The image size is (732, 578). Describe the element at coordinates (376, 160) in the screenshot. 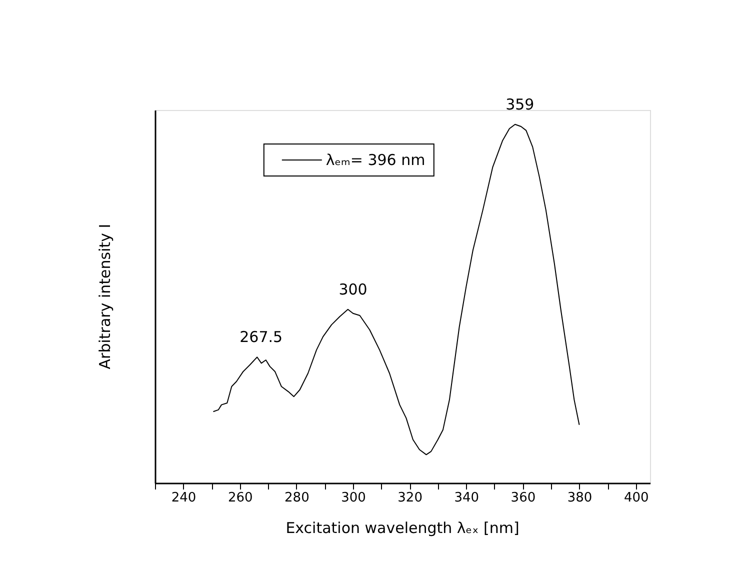

I see `legend-label: λₑₘ= 396 nm` at that location.